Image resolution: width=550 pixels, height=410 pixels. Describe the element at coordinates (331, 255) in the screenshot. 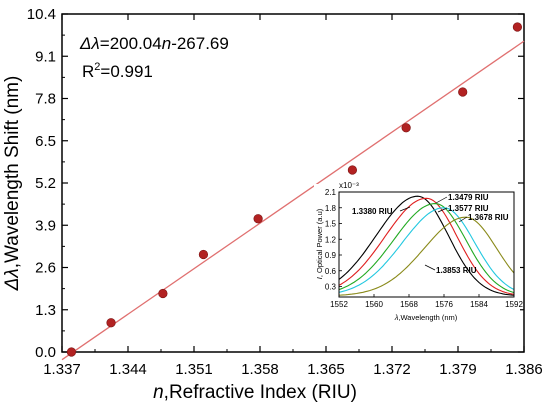

I see `inset-y-tick-label: 0.9` at that location.